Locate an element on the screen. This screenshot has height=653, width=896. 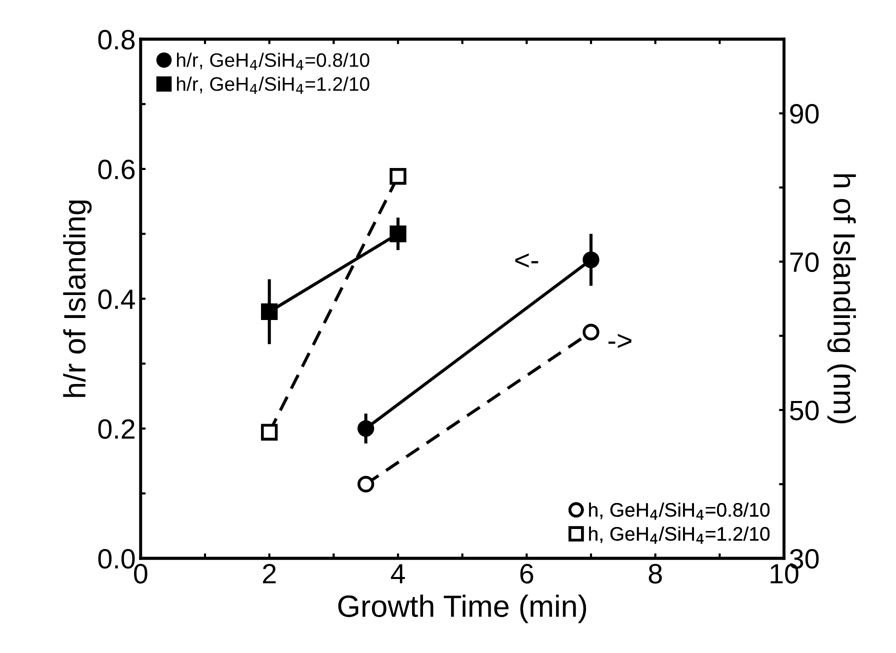
y2-tick-label: 50 is located at coordinates (804, 410).